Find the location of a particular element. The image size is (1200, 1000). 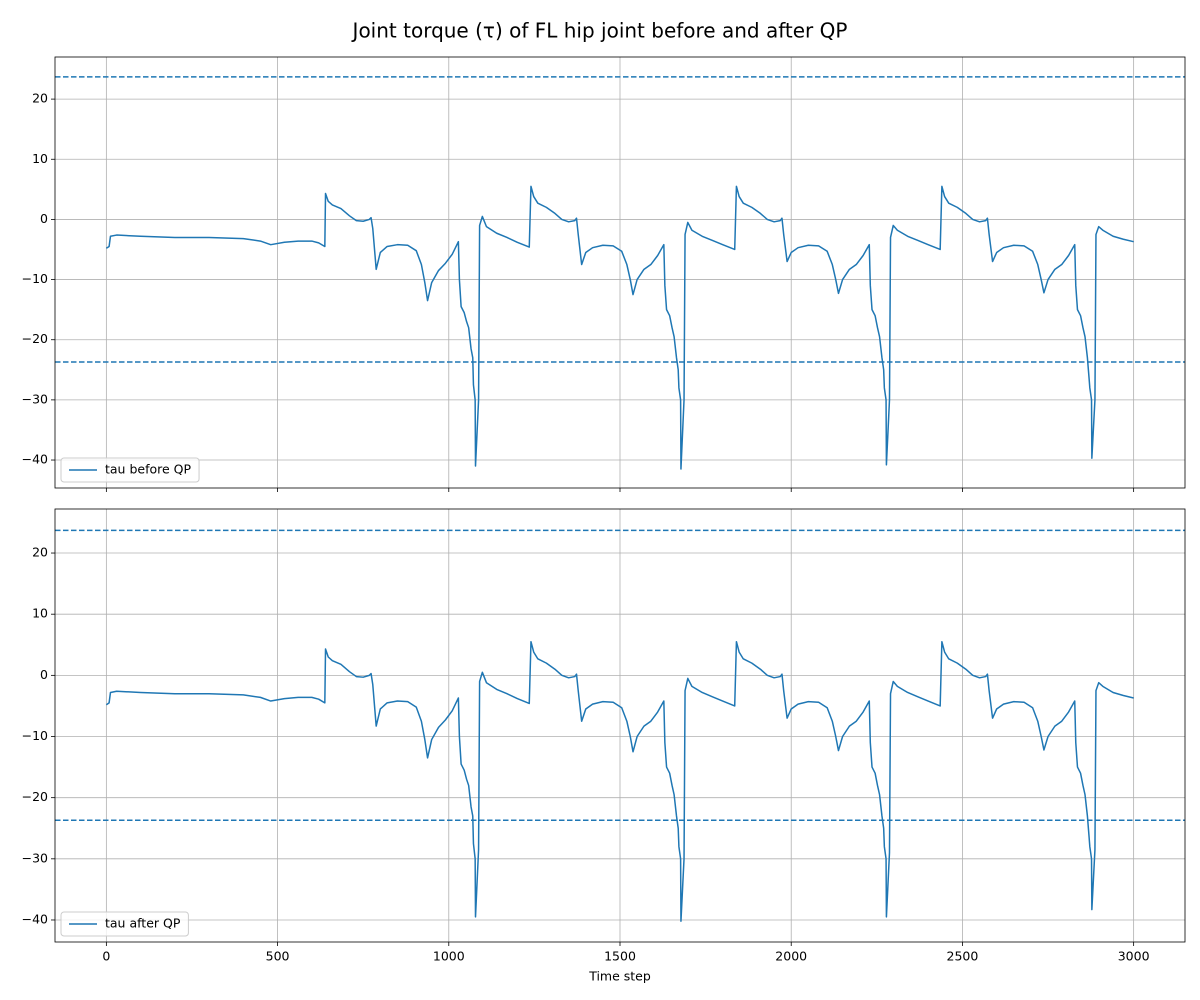

legend-label: tau after QP is located at coordinates (143, 923).